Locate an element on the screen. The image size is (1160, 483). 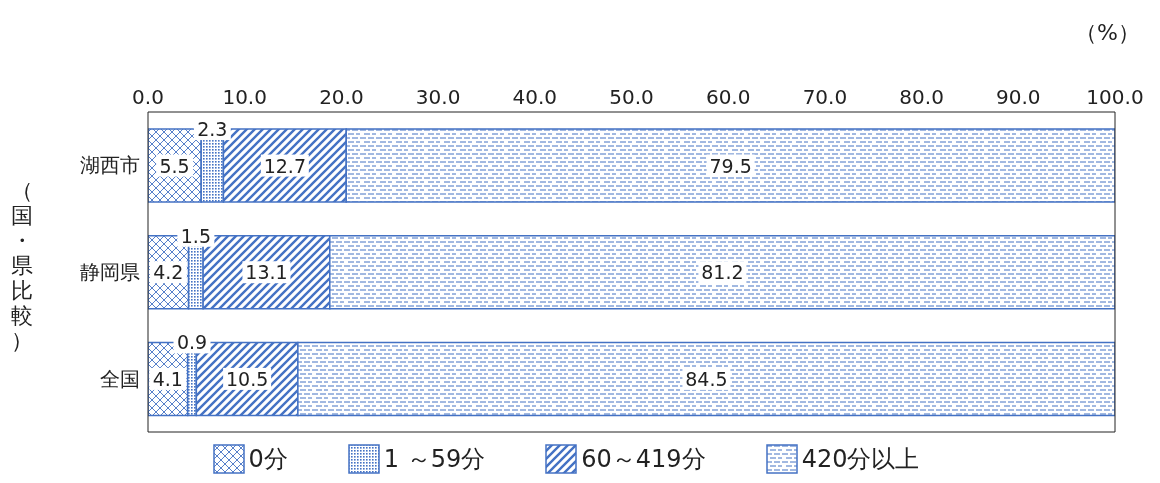
data-label: 1.5 is located at coordinates (195, 235).